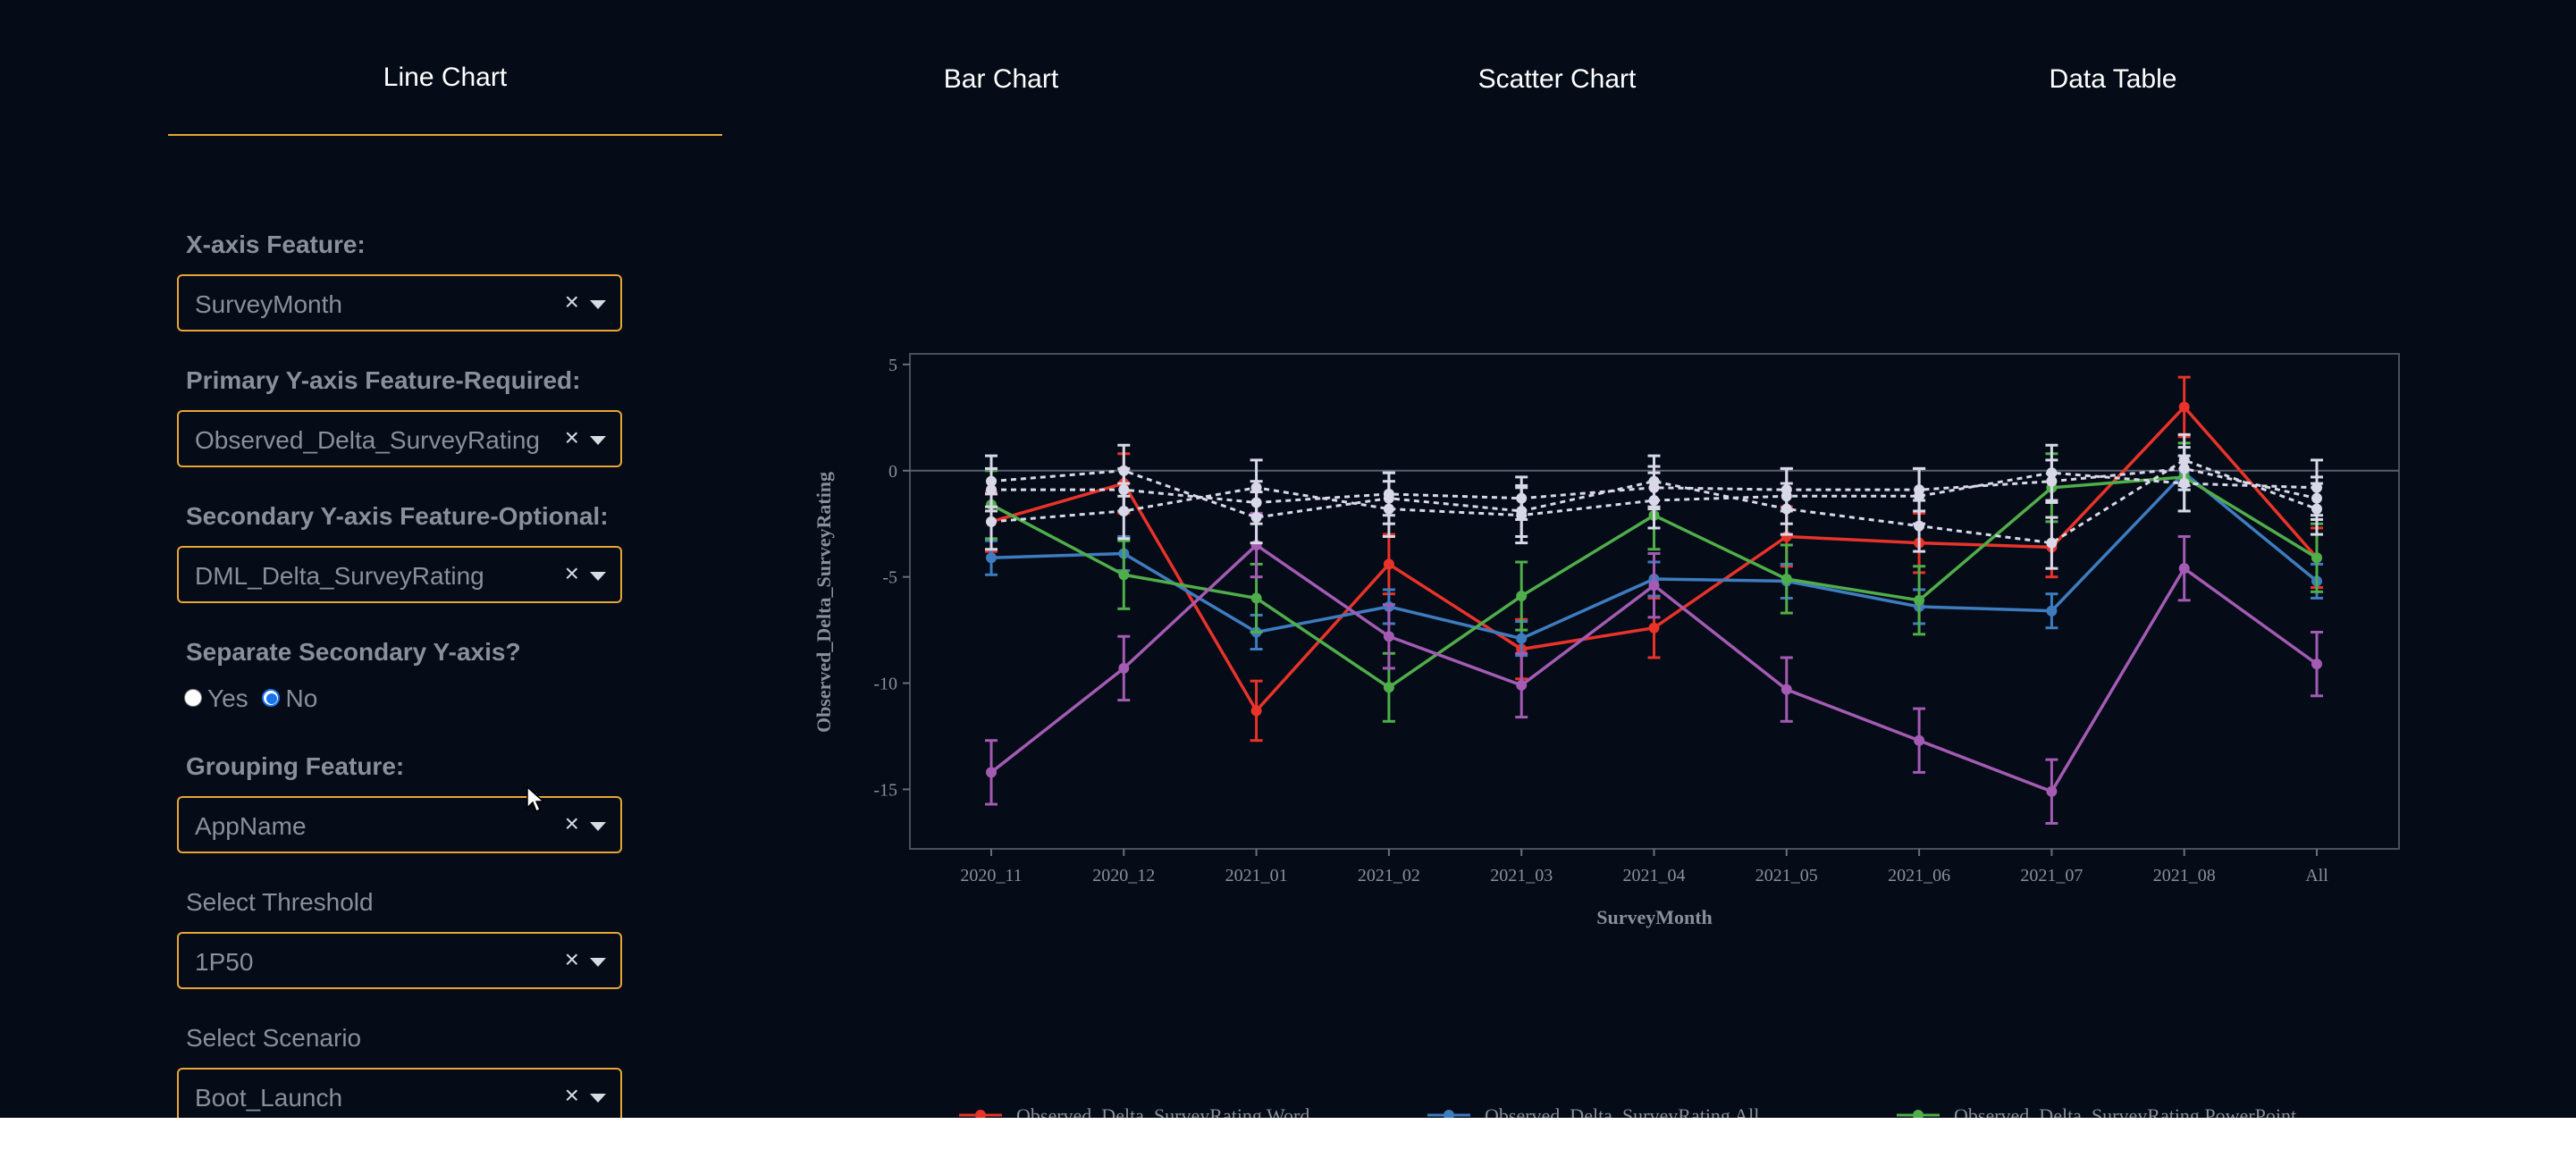  What do you see at coordinates (2125, 1111) in the screenshot?
I see `legend-label: Observed_Delta_SurveyRating PowerPoint` at bounding box center [2125, 1111].